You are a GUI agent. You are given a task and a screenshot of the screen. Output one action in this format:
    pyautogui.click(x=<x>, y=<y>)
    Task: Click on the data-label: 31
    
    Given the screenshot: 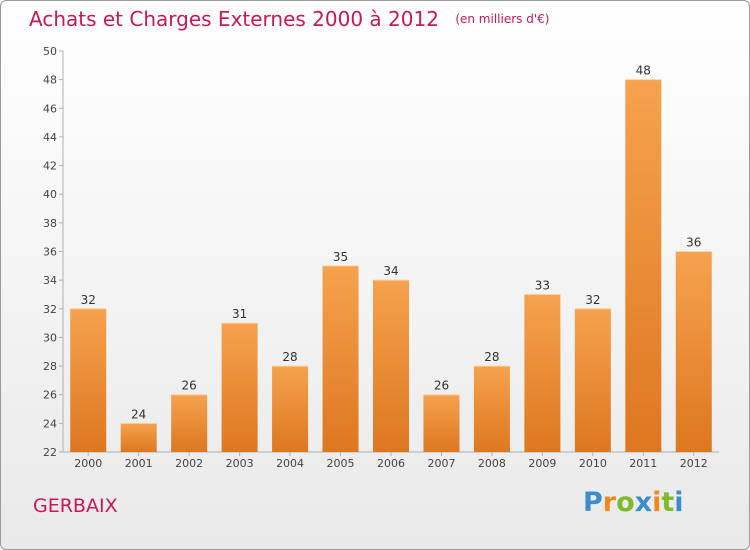 What is the action you would take?
    pyautogui.click(x=239, y=314)
    